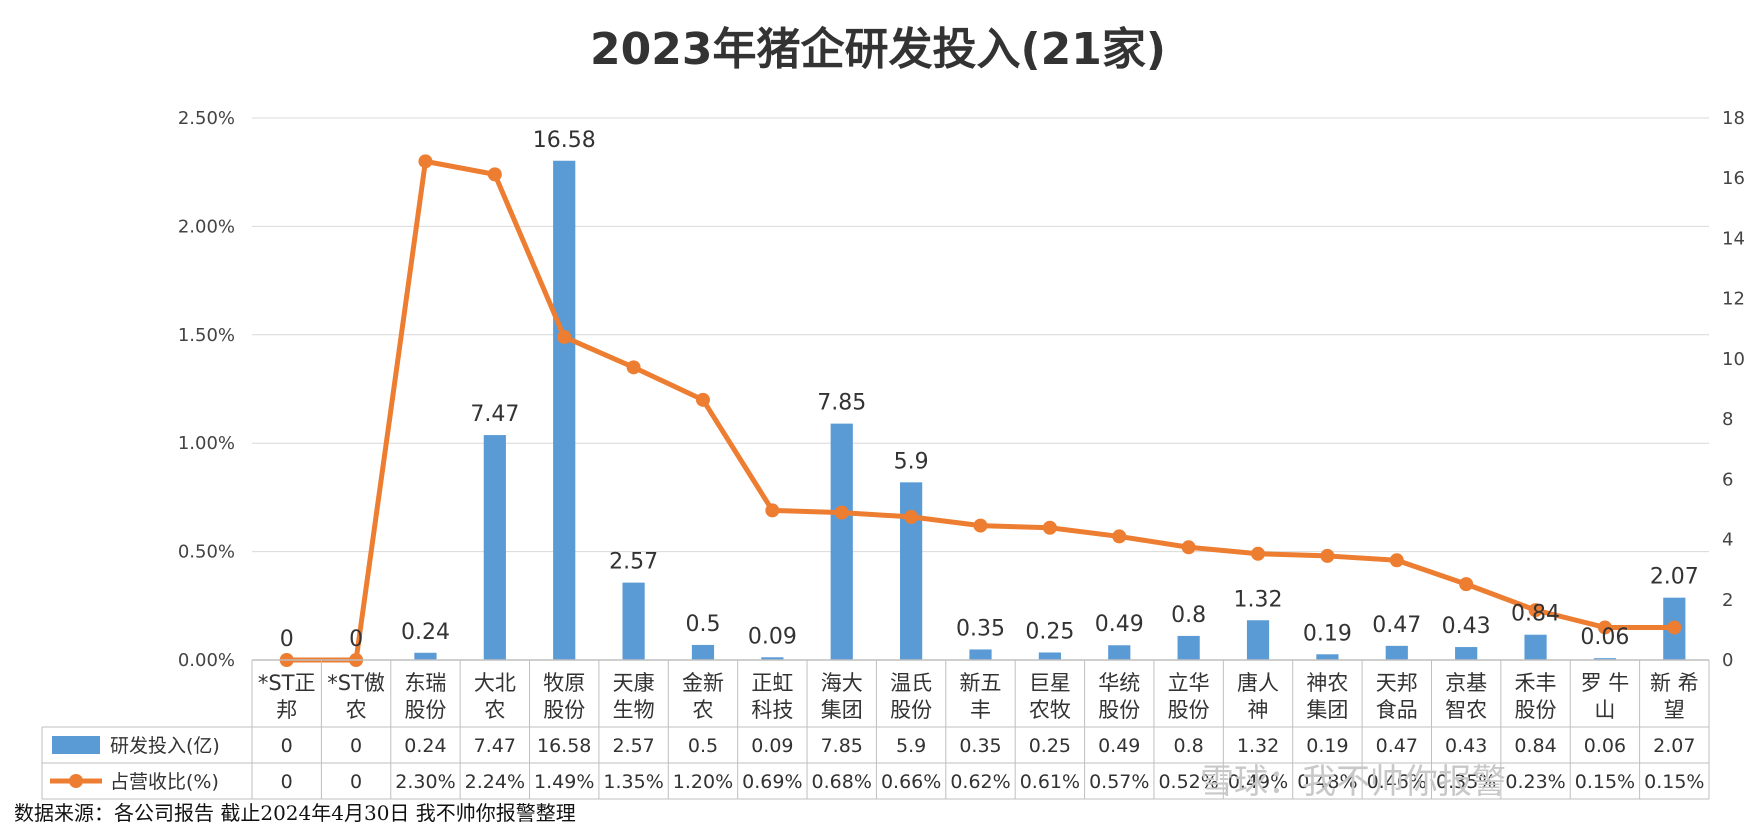  I want to click on right-axis-tick: 12, so click(1733, 299).